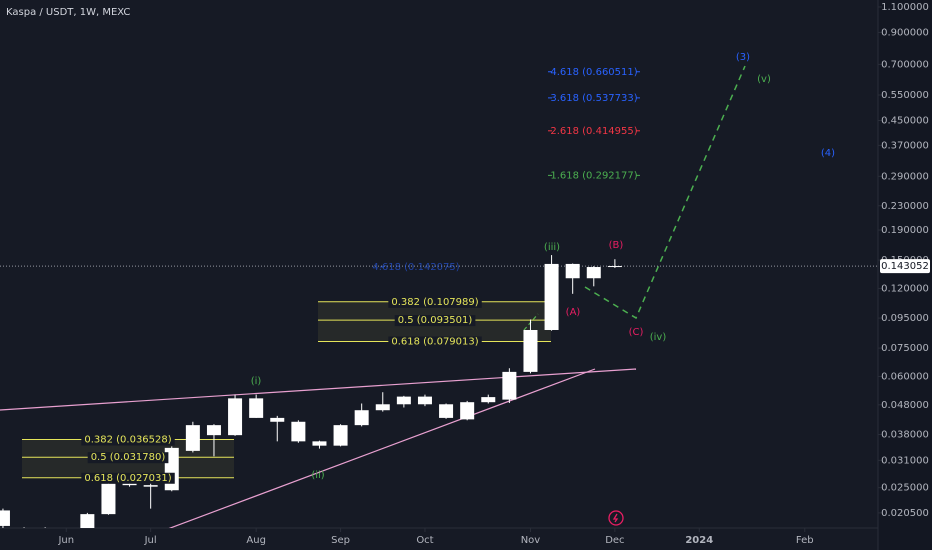 This screenshot has height=550, width=932. What do you see at coordinates (905, 230) in the screenshot?
I see `y-tick-label: 0.190000` at bounding box center [905, 230].